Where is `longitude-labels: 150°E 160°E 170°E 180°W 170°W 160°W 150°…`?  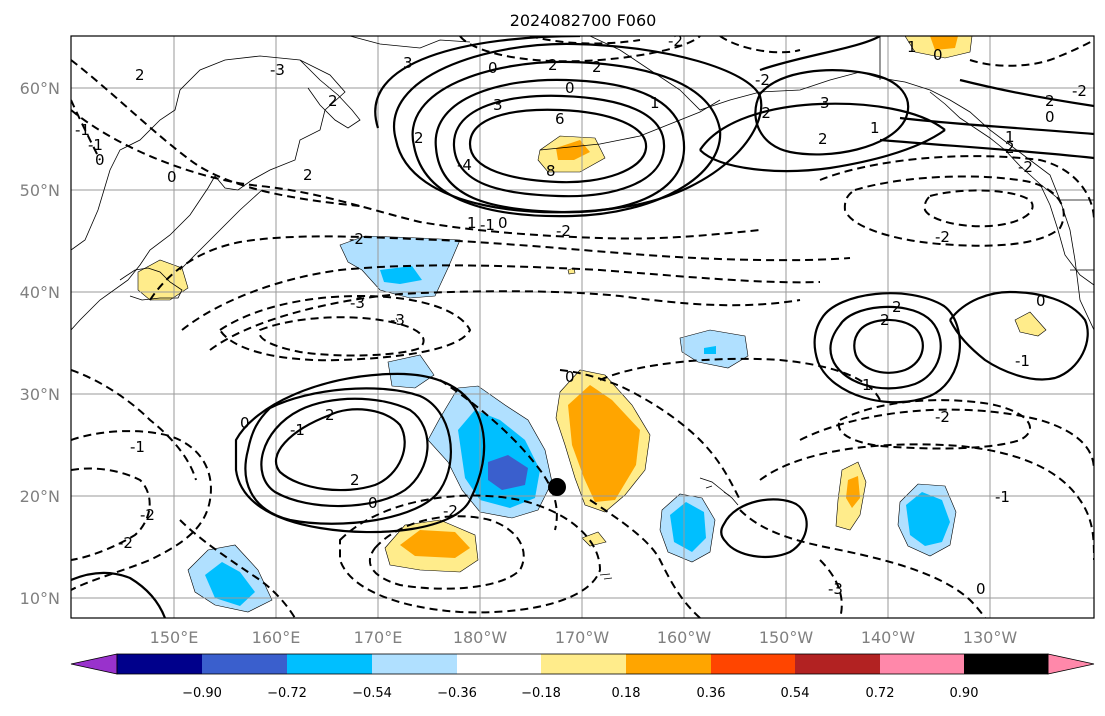
longitude-labels: 150°E 160°E 170°E 180°W 170°W 160°W 150°… is located at coordinates (584, 637).